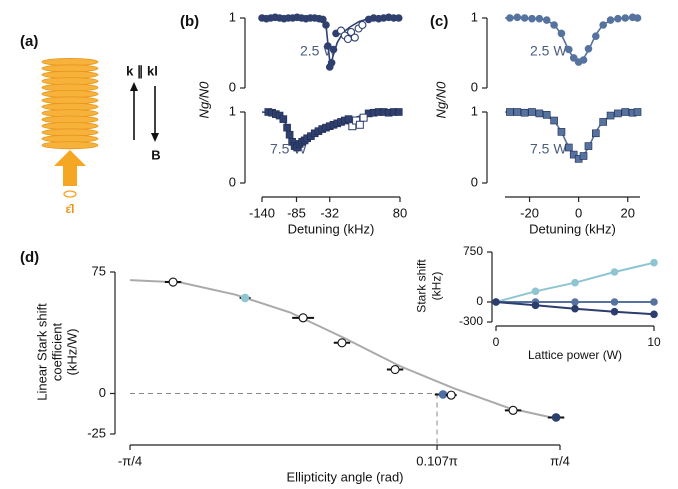 Image resolution: width=678 pixels, height=489 pixels. What do you see at coordinates (548, 149) in the screenshot?
I see `annotation: 7.5 W` at bounding box center [548, 149].